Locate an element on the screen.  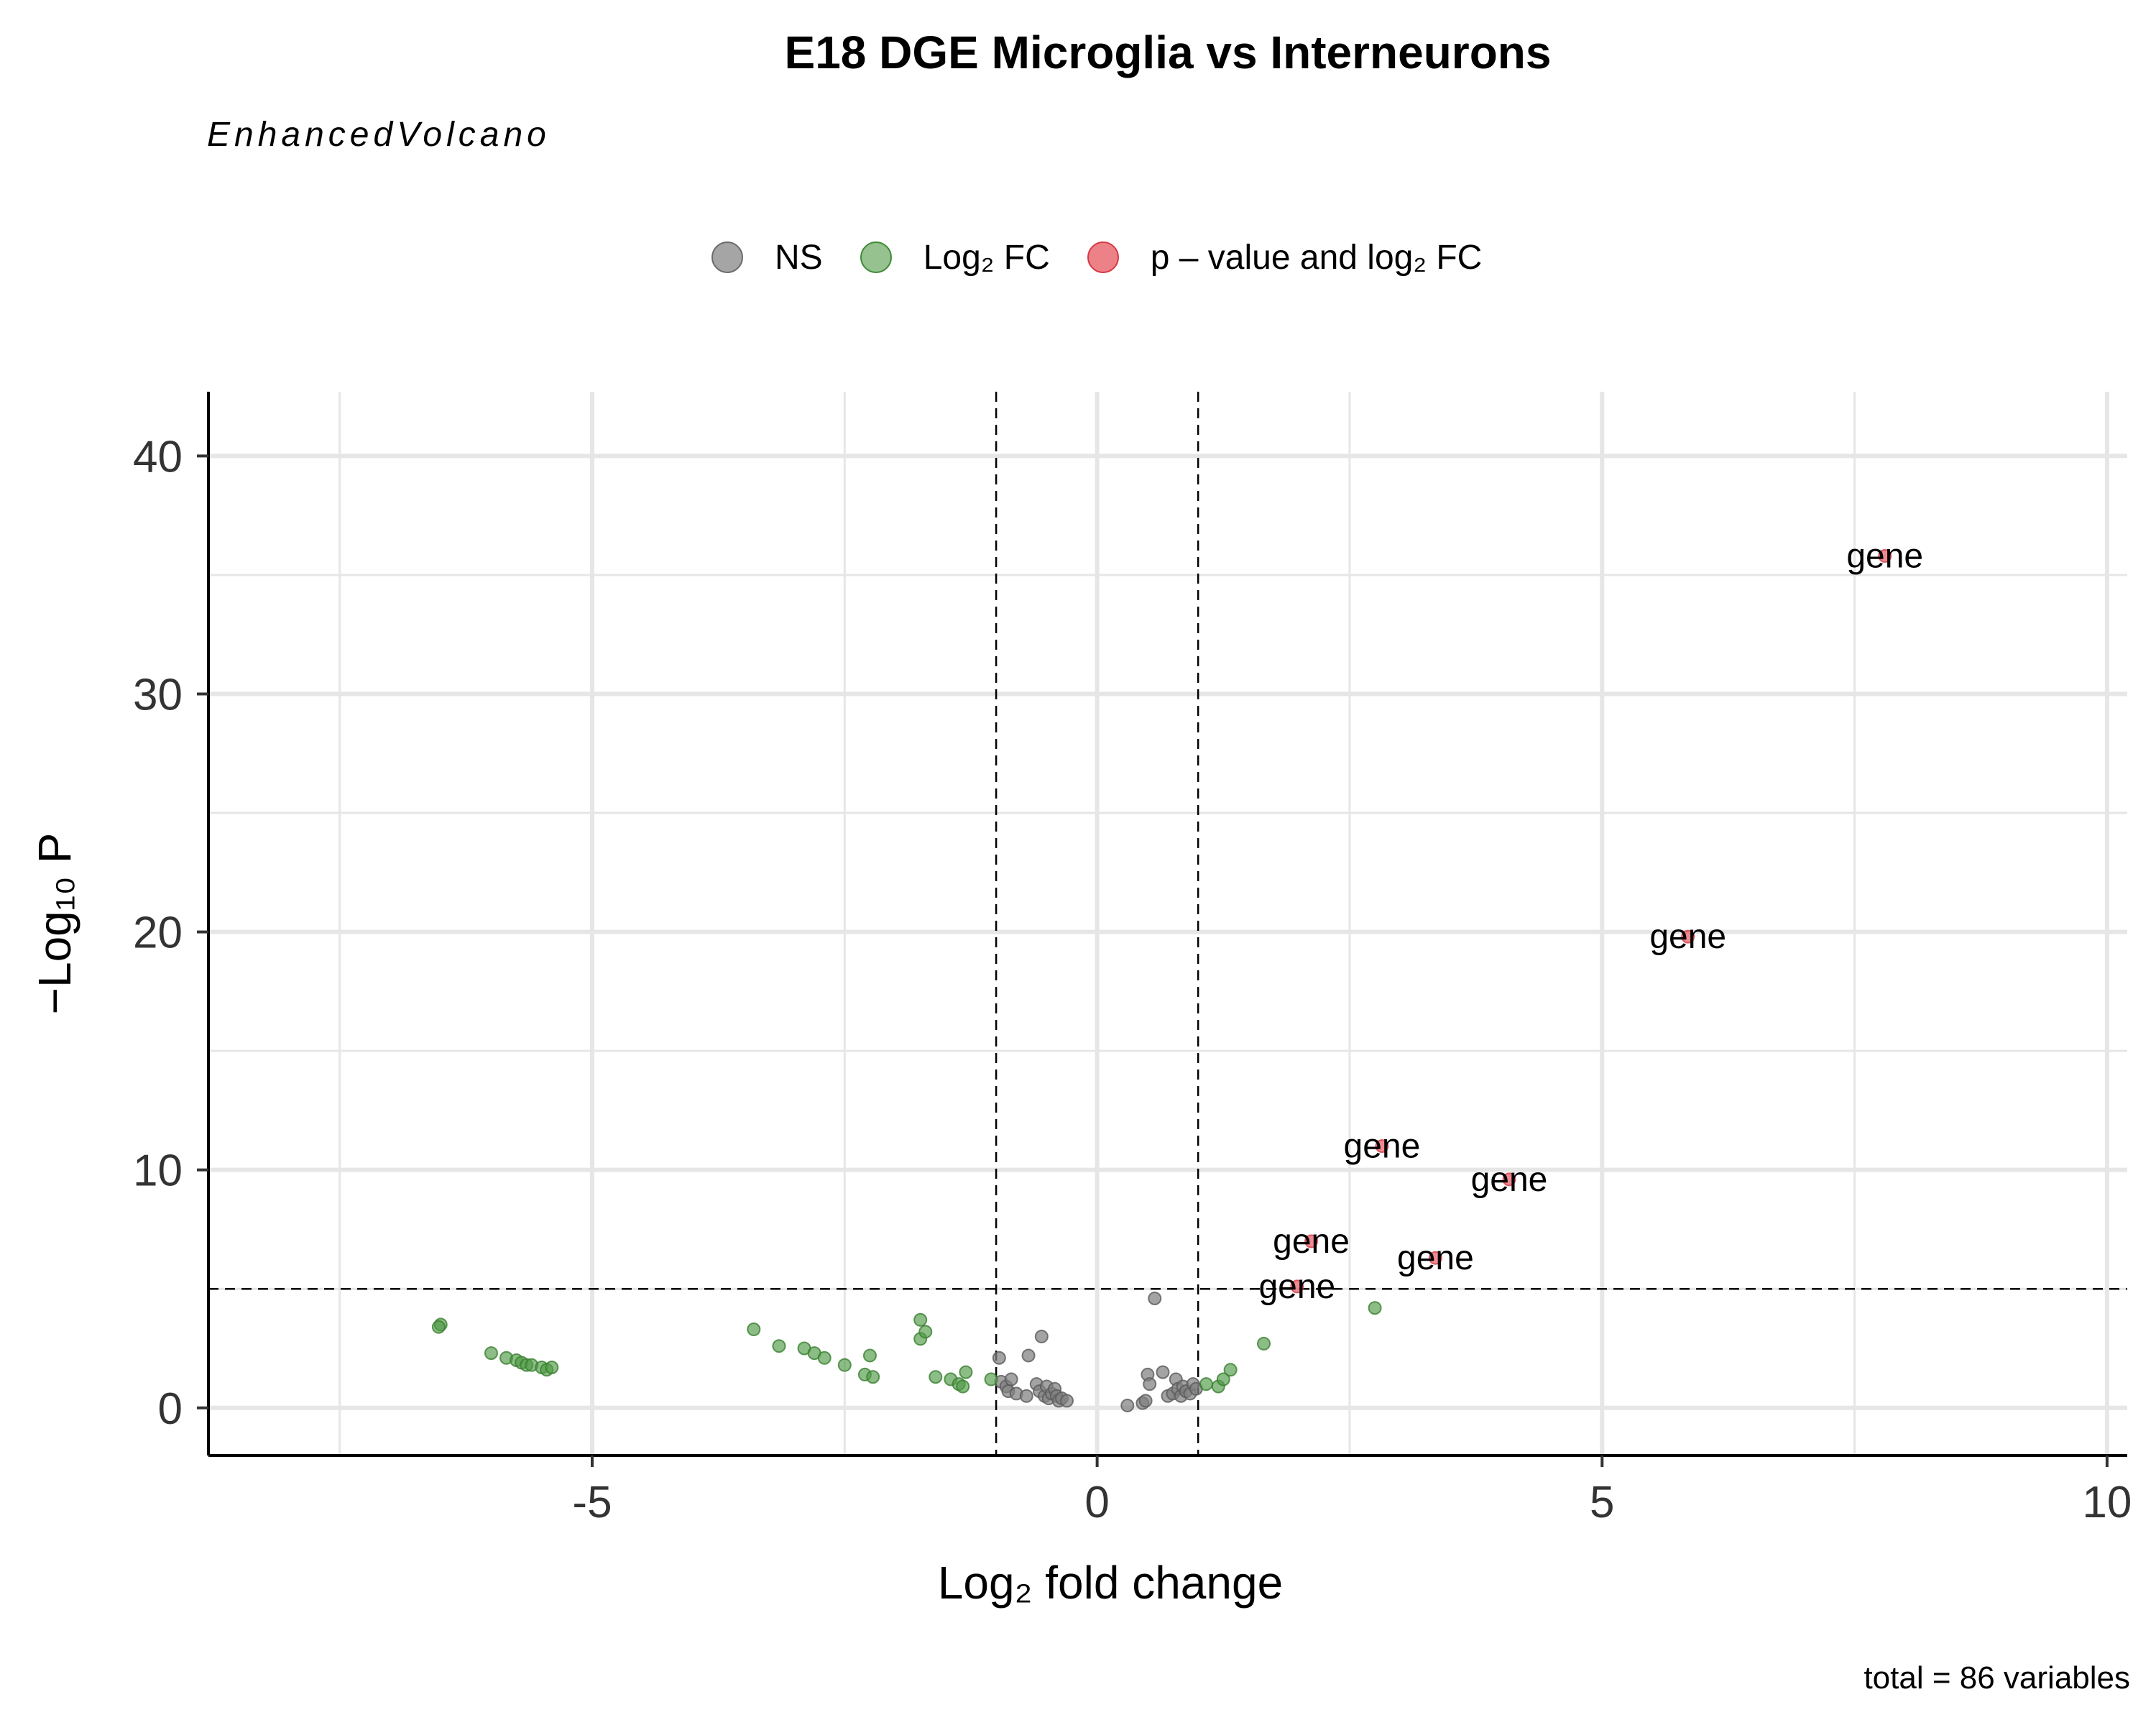
legend-marker-pvalue-and-log2fc is located at coordinates (1103, 257).